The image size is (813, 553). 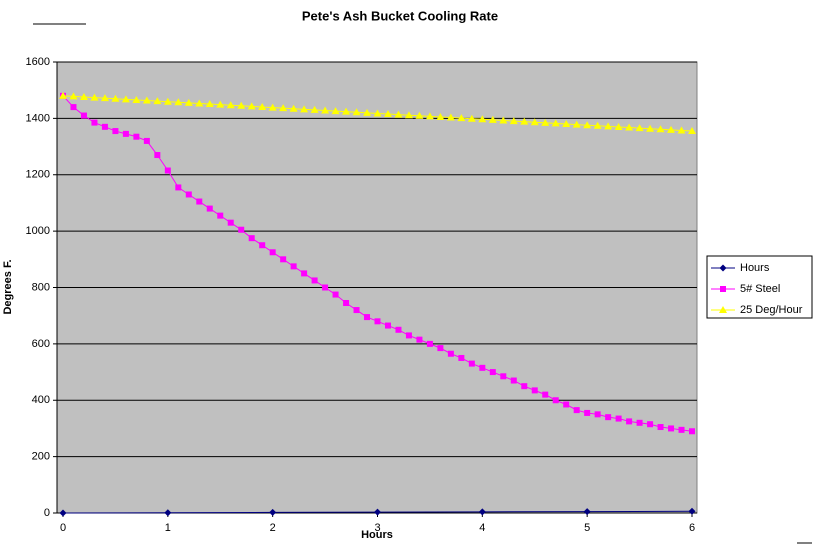 I want to click on x-tick-label: 2, so click(x=273, y=528).